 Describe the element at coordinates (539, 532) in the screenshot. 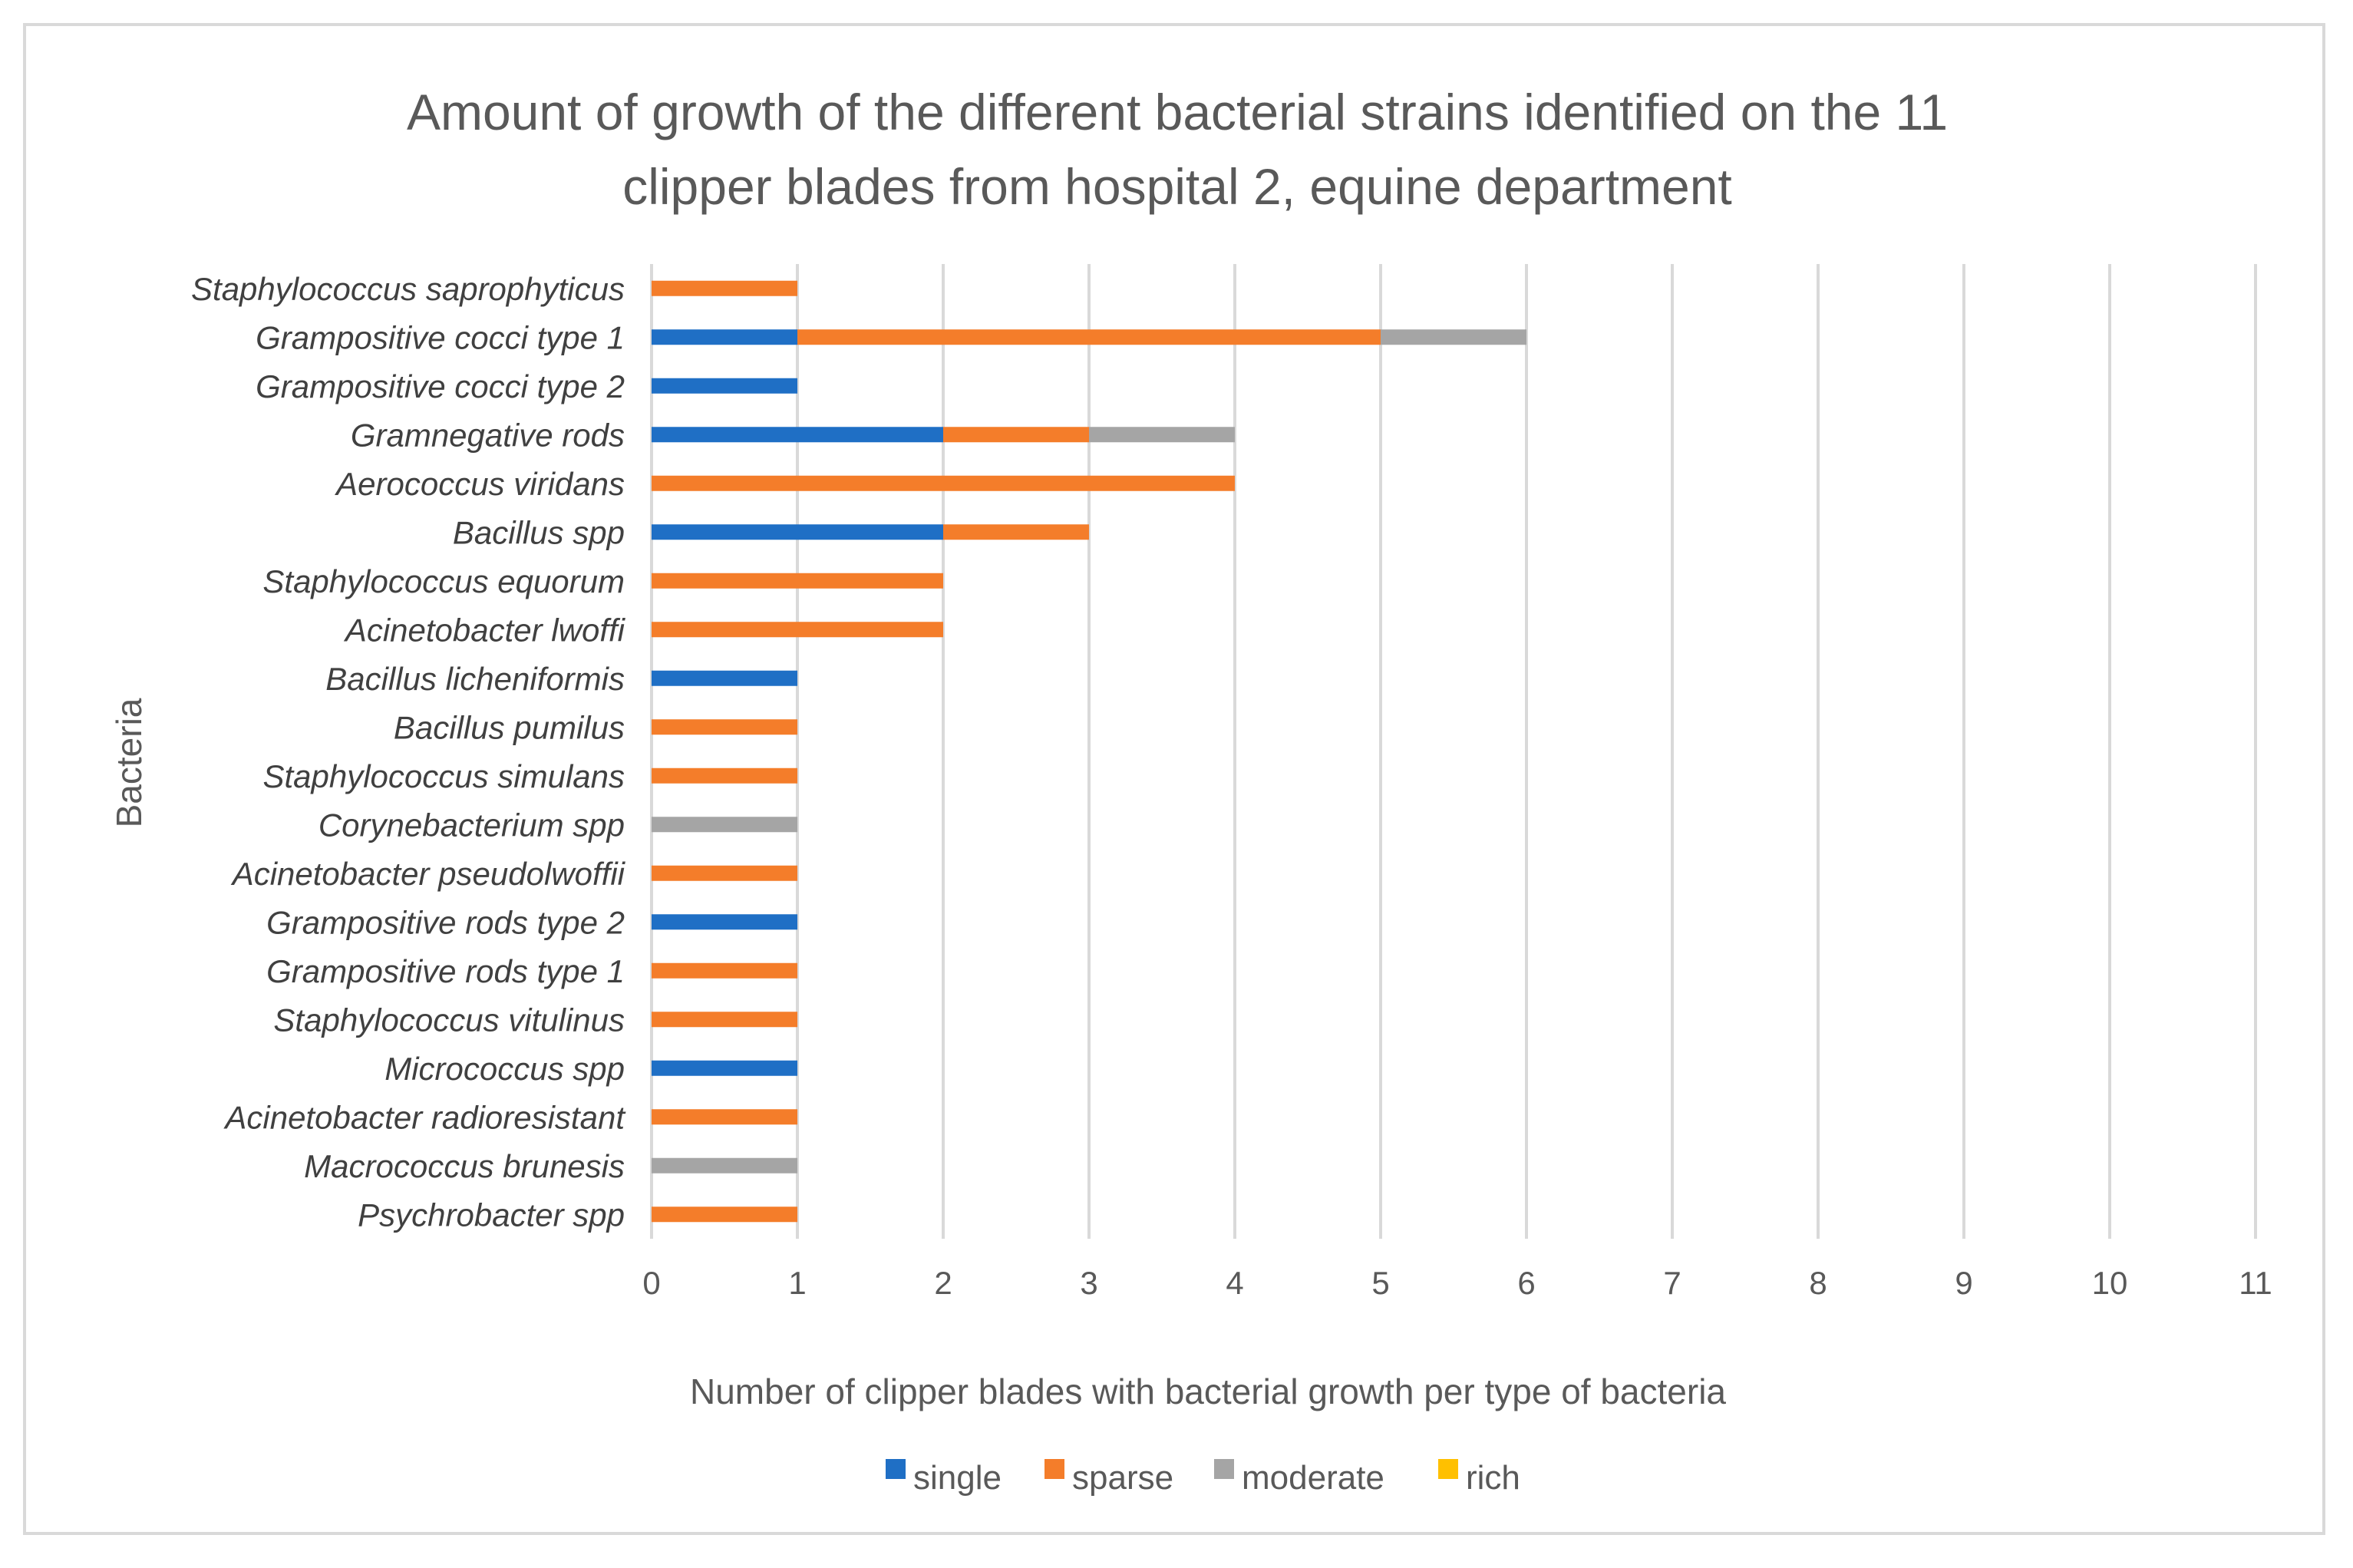

I see `category-label: Bacillus spp` at that location.